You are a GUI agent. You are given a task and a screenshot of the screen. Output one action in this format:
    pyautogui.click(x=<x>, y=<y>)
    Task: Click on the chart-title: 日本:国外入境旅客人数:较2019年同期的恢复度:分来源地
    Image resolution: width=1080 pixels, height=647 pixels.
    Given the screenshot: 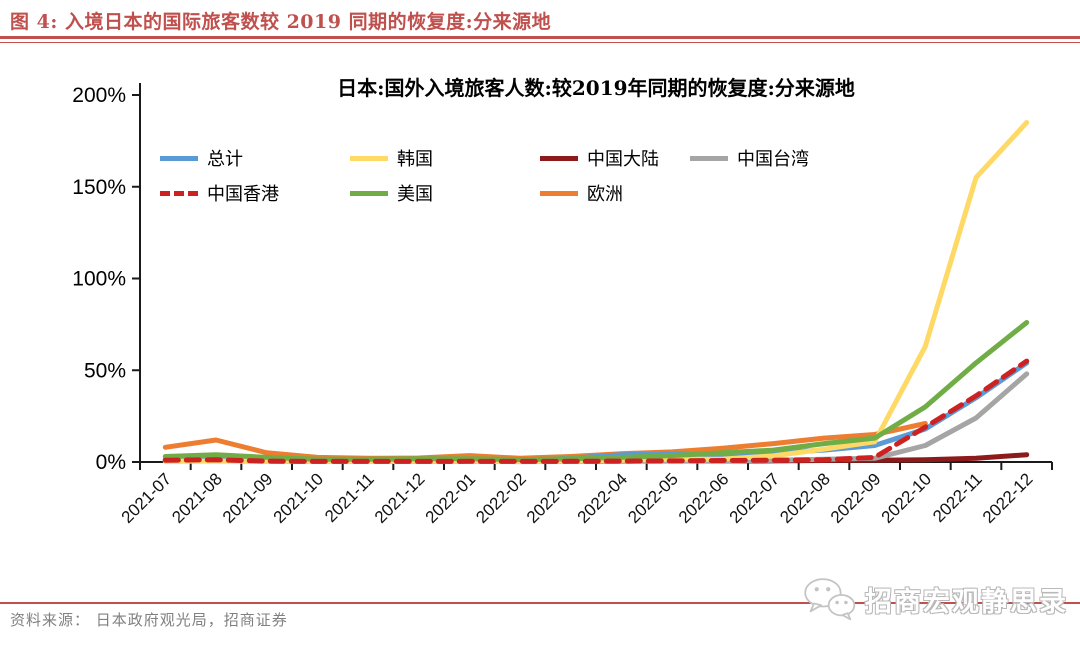 What is the action you would take?
    pyautogui.click(x=596, y=88)
    